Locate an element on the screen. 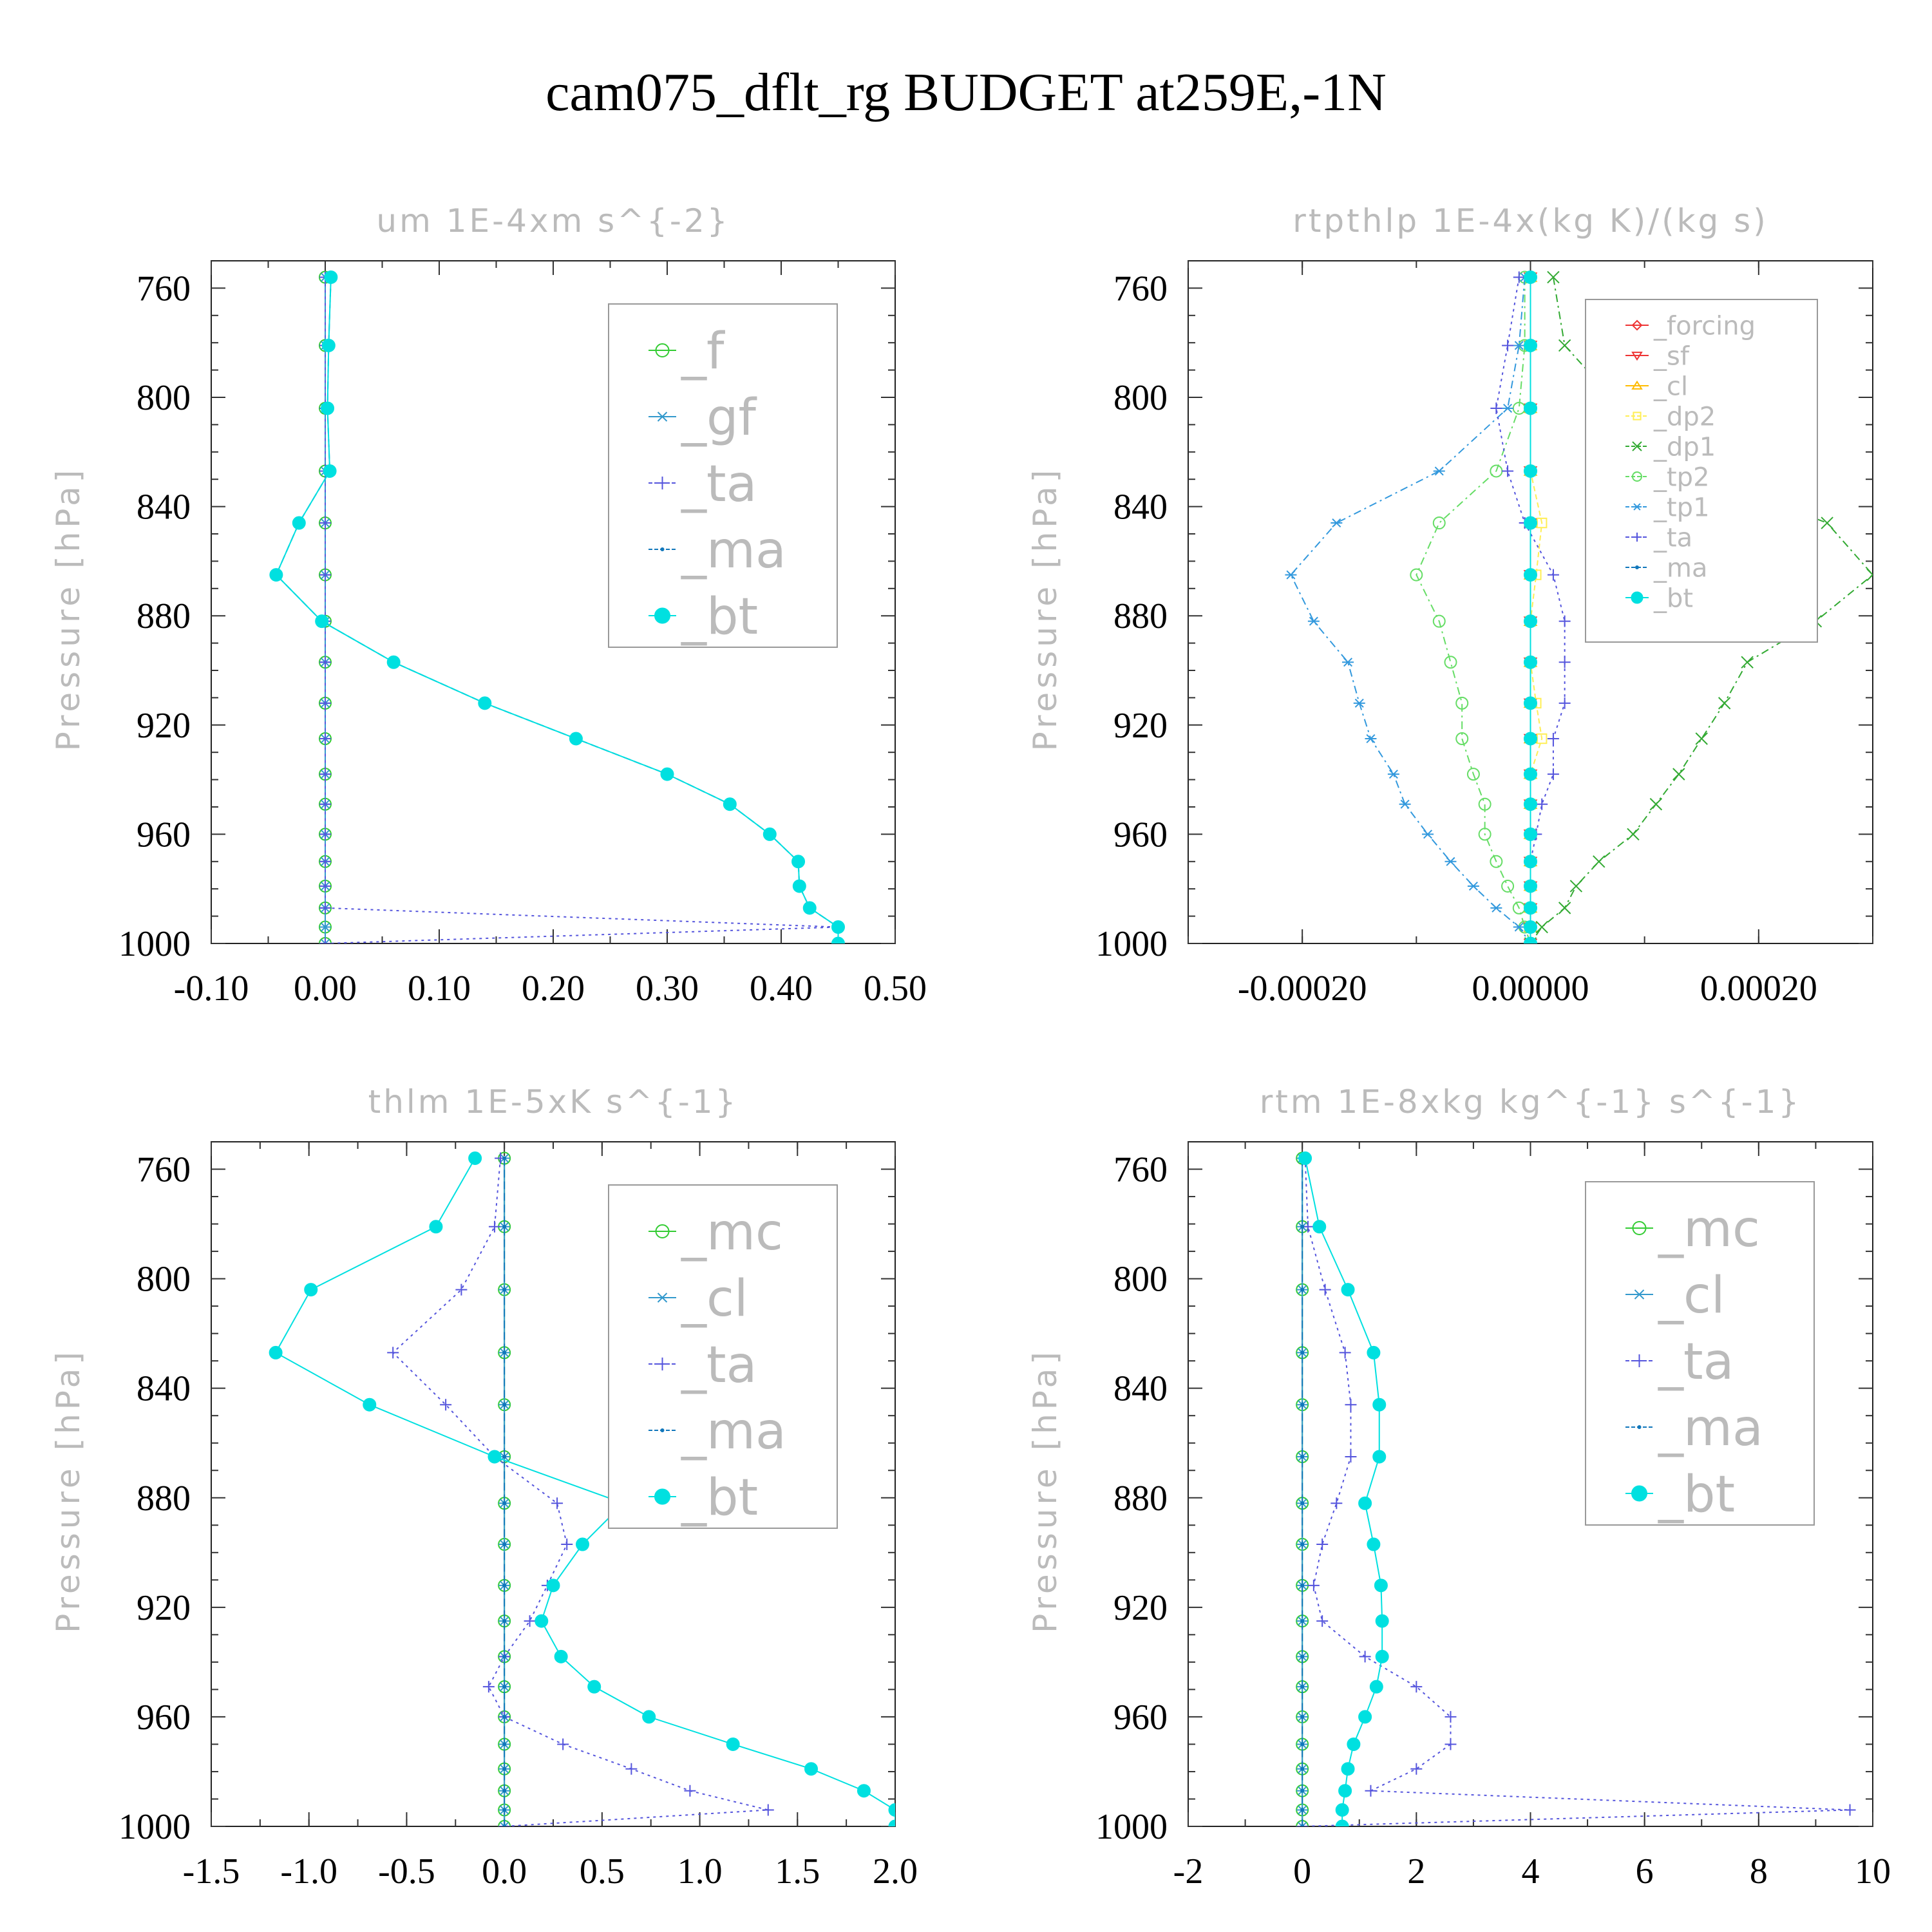 This screenshot has width=1932, height=1932. y-tick-label: 760 is located at coordinates (1140, 288).